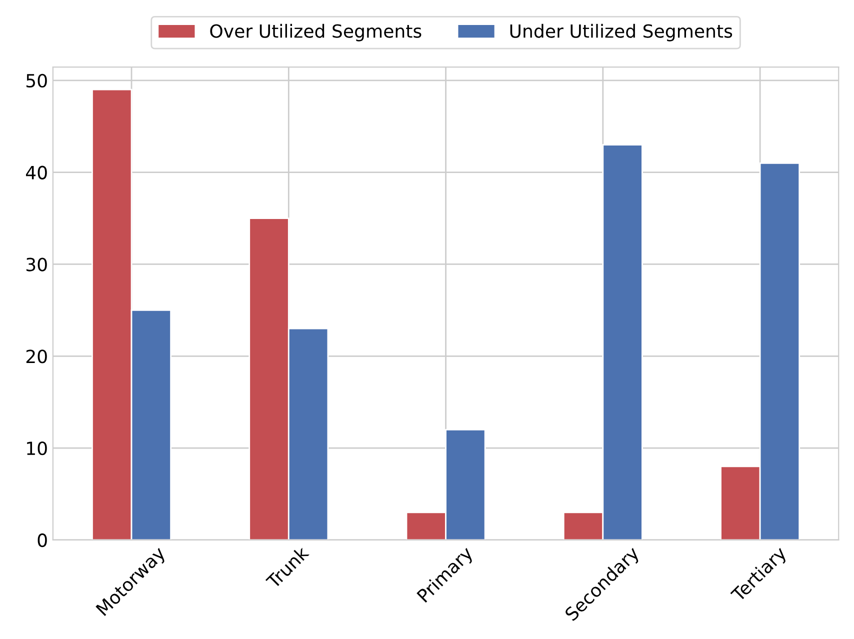 This screenshot has width=854, height=639. What do you see at coordinates (42, 540) in the screenshot?
I see `y-tick-label: 0` at bounding box center [42, 540].